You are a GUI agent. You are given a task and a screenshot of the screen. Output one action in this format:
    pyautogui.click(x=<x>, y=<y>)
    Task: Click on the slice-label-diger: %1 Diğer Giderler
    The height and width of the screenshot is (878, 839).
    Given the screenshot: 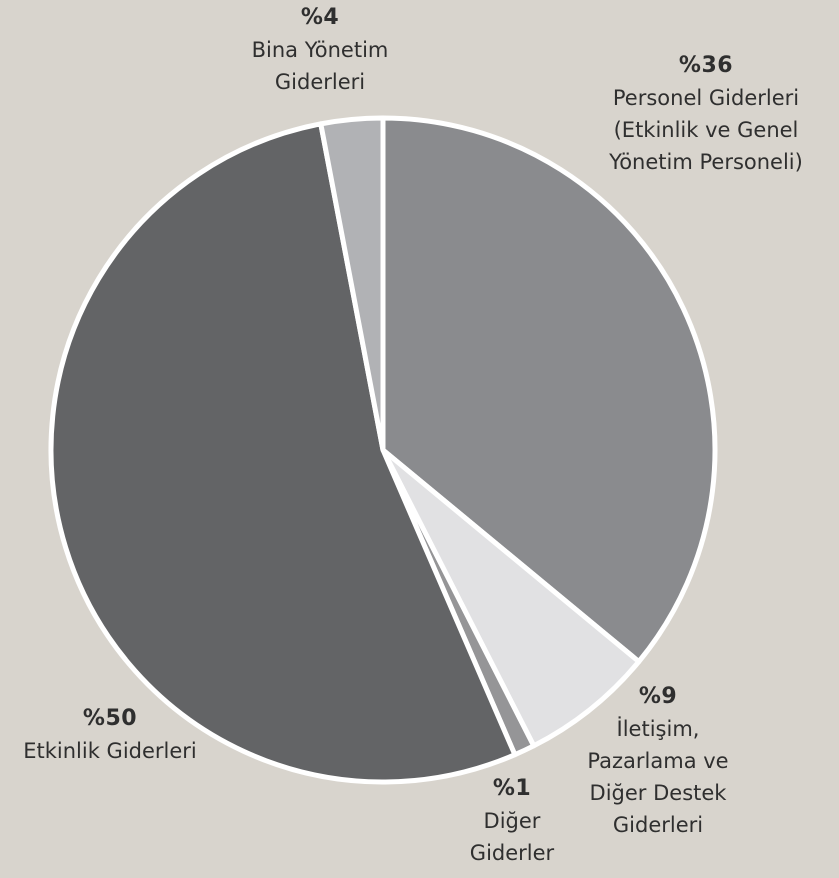 What is the action you would take?
    pyautogui.click(x=512, y=821)
    